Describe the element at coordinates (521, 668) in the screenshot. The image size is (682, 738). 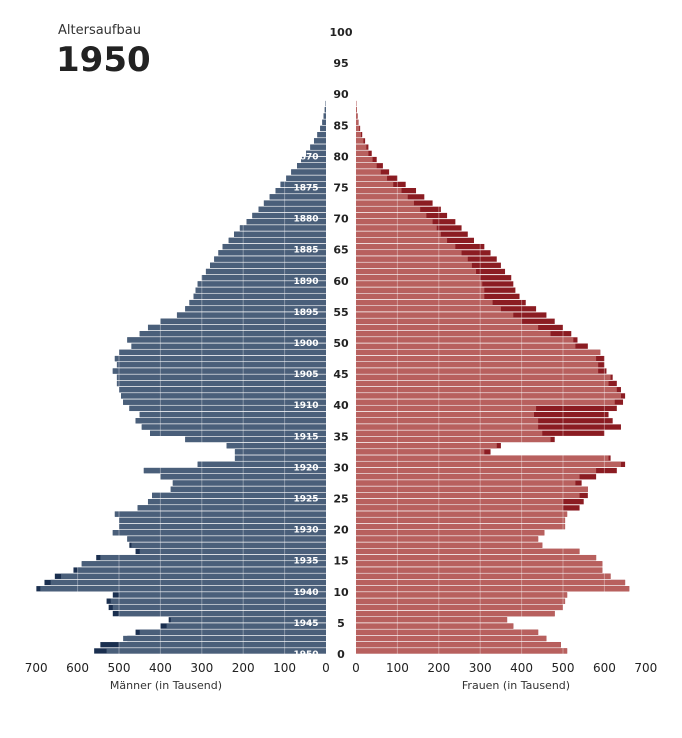
I see `women-x-tick-400: 400` at that location.